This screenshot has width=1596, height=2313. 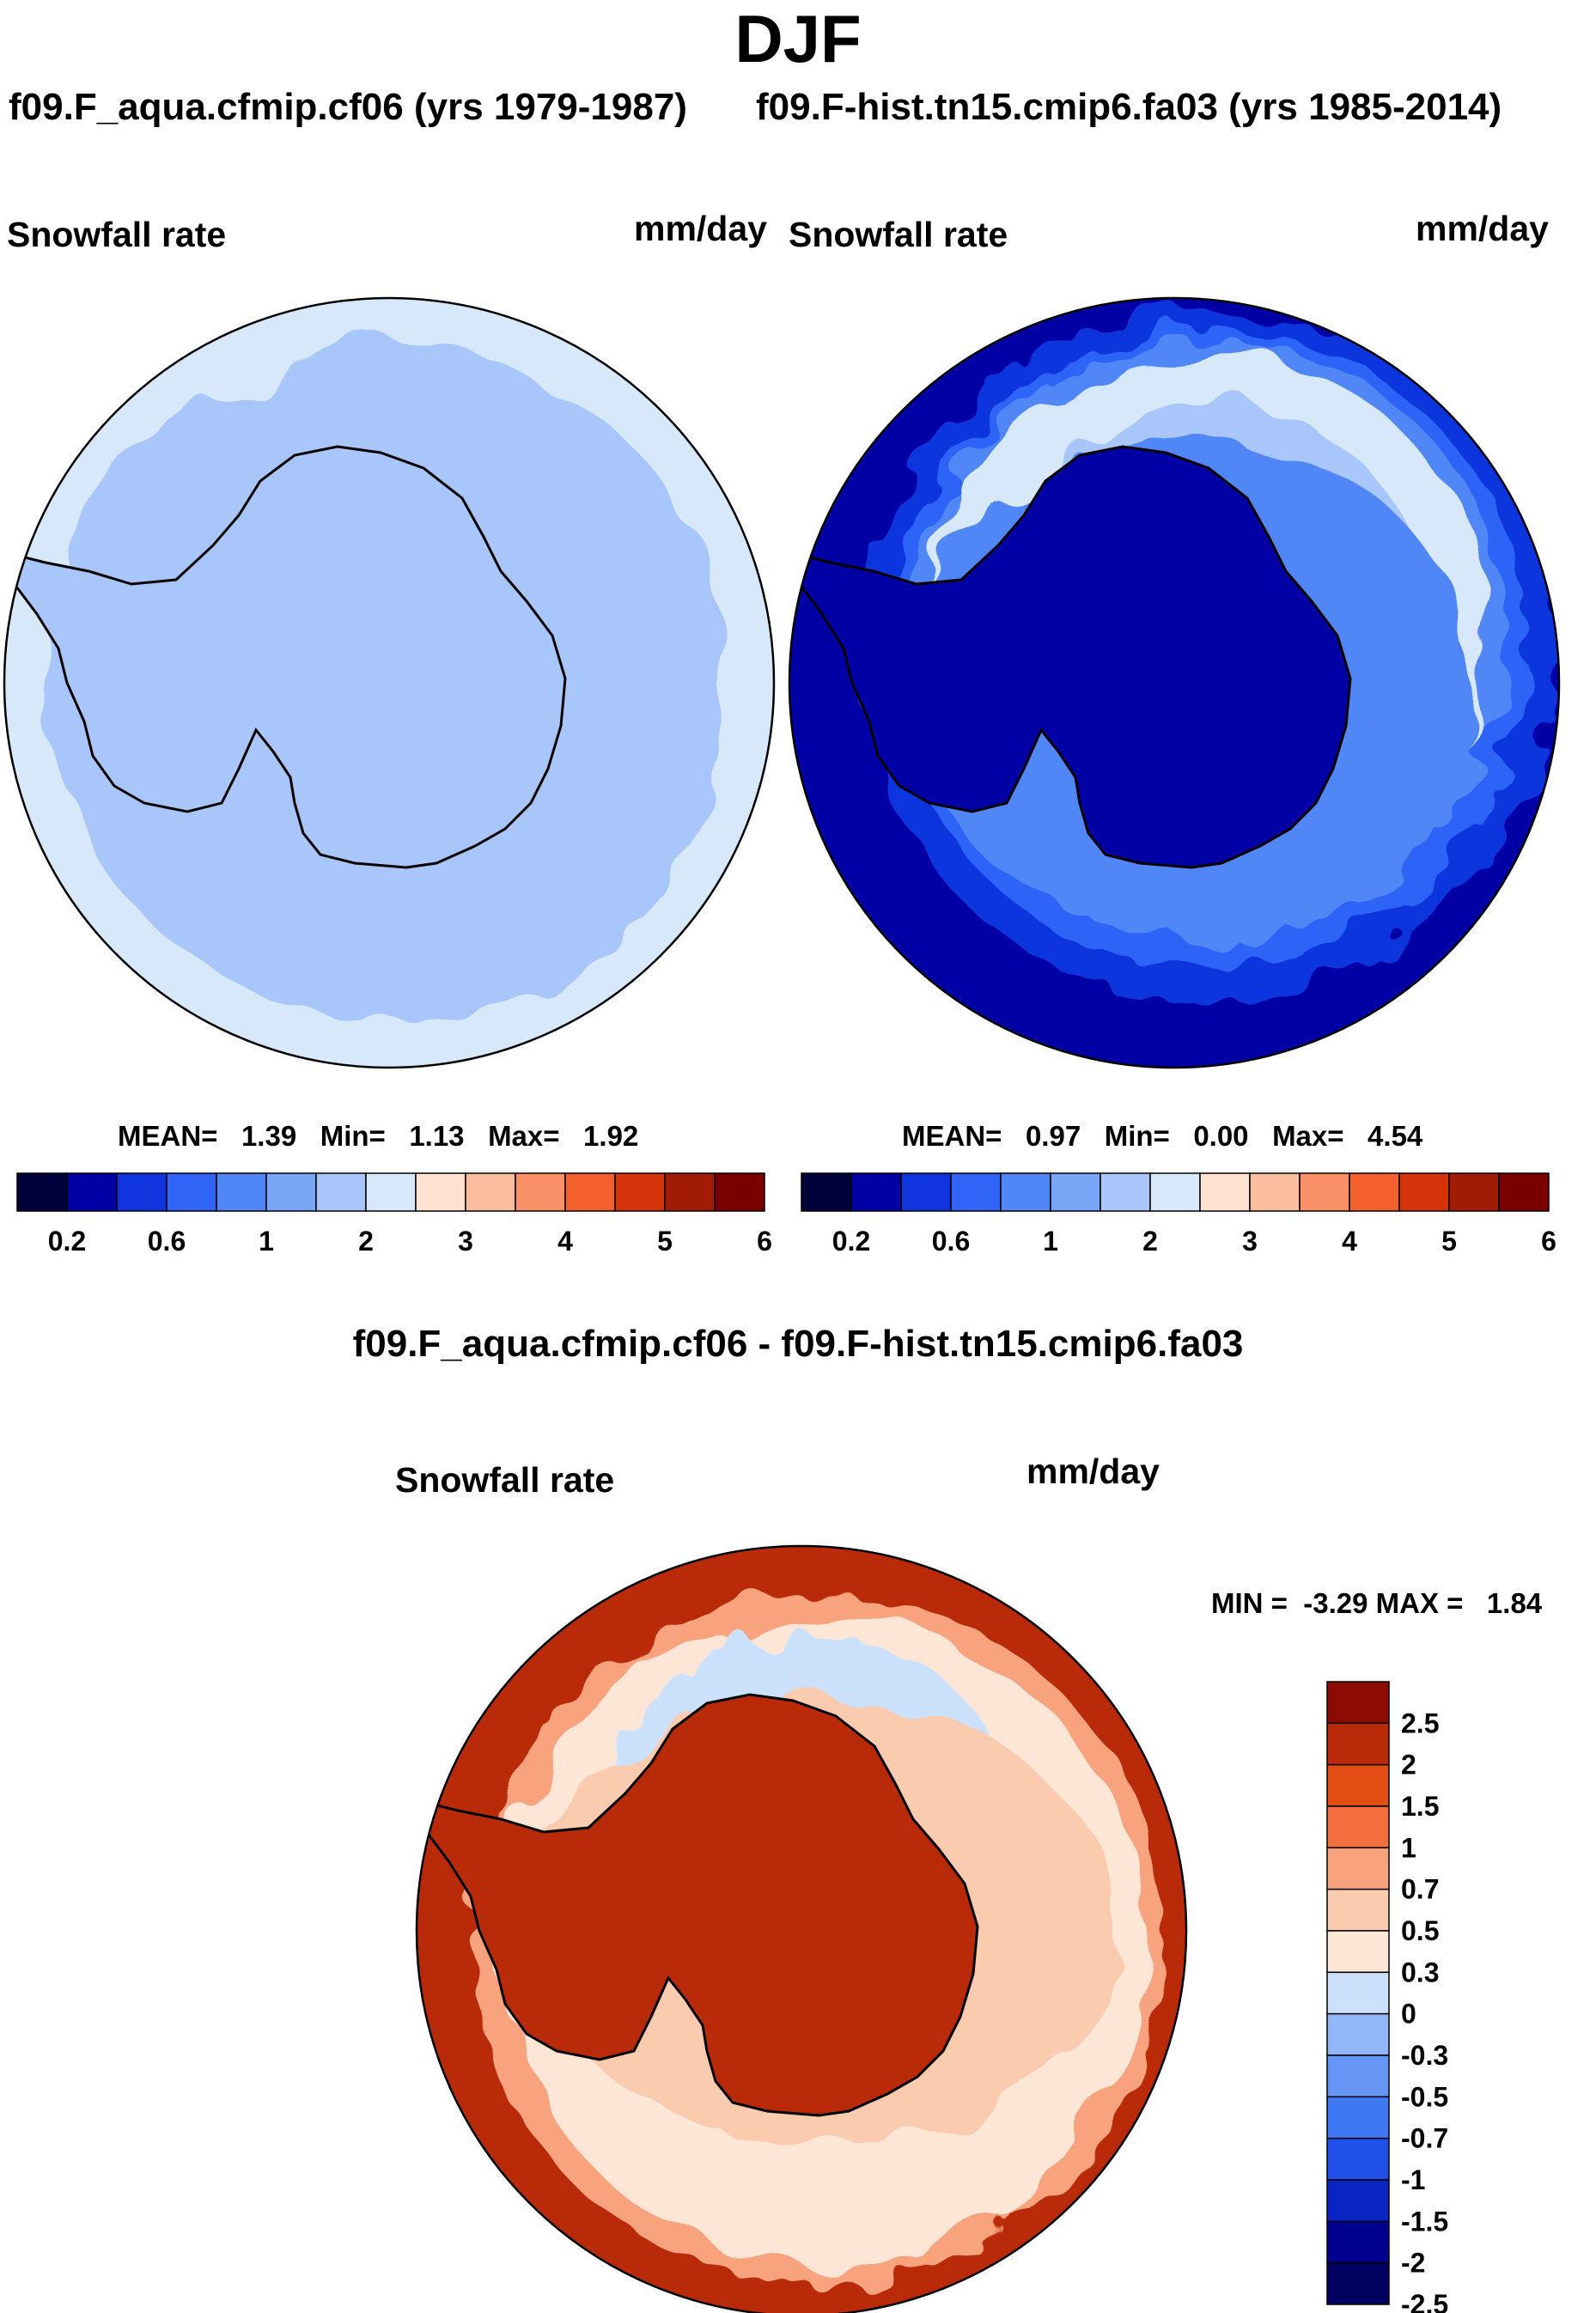 What do you see at coordinates (764, 1241) in the screenshot?
I see `left-colorbar-tick-label: 6` at bounding box center [764, 1241].